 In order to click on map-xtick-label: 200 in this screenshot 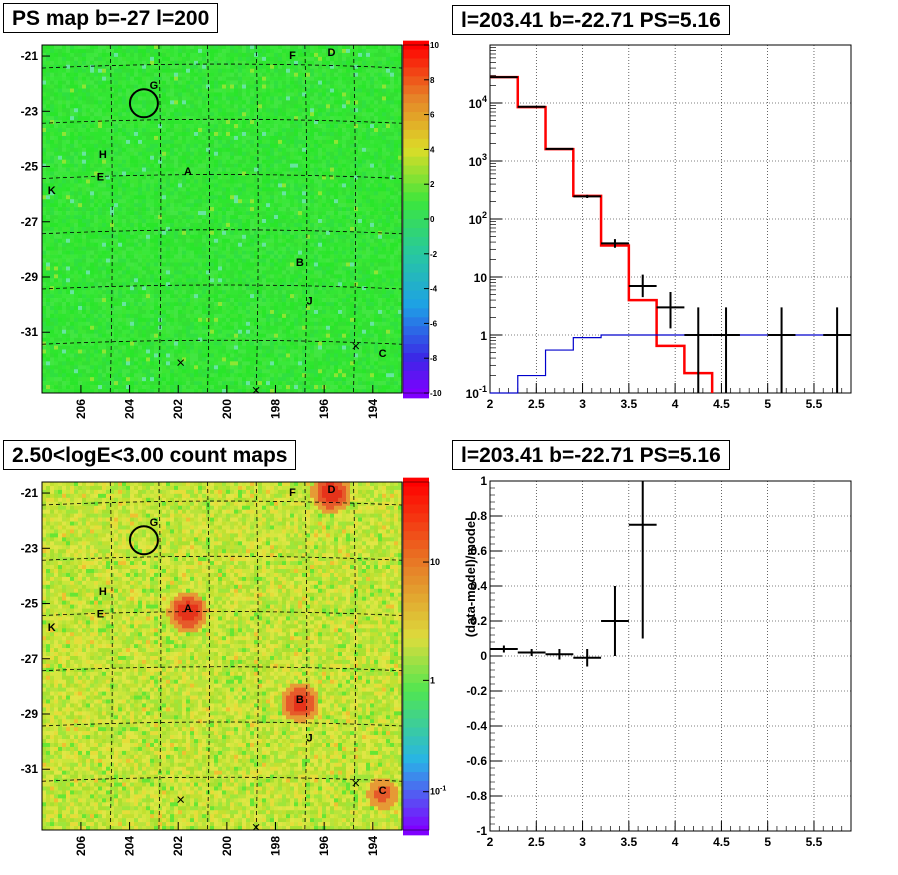, I will do `click(227, 409)`.